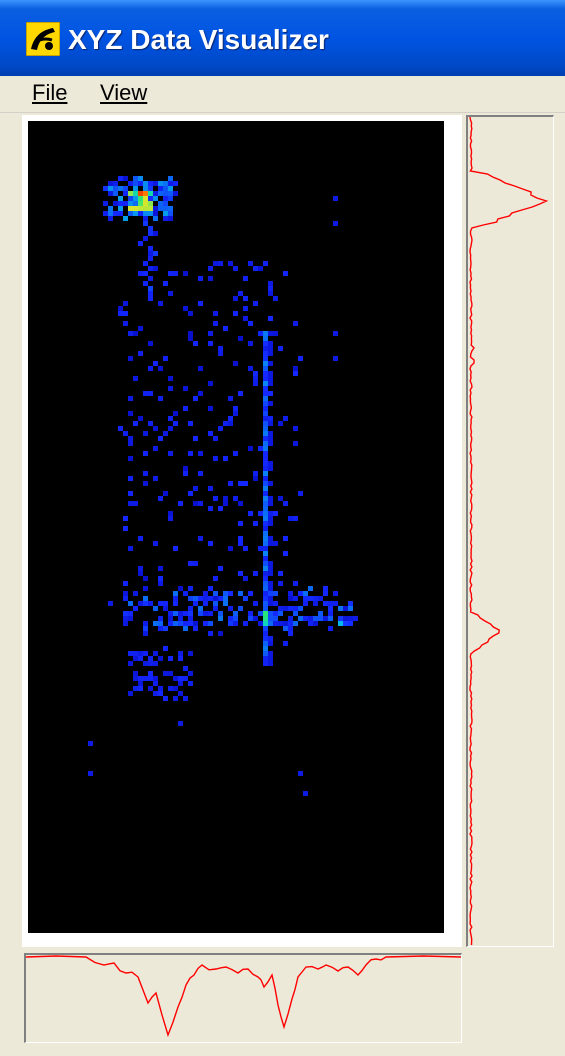  I want to click on vertical-profile-trace, so click(509, 531).